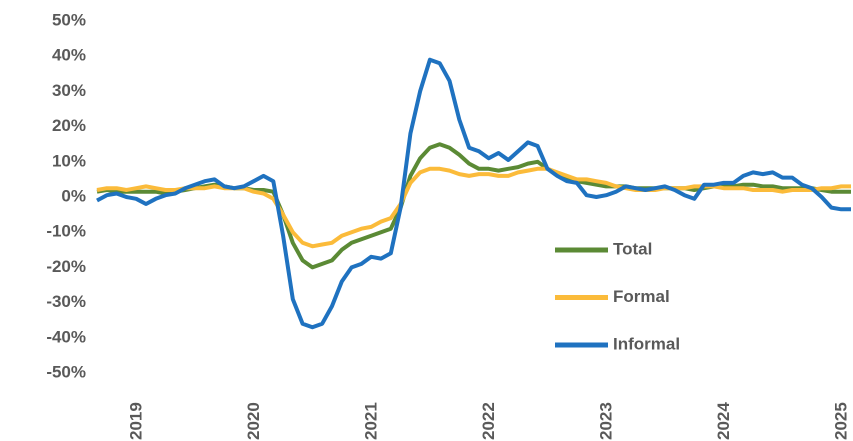 This screenshot has width=853, height=441. What do you see at coordinates (841, 421) in the screenshot?
I see `x-tick-label: 2025` at bounding box center [841, 421].